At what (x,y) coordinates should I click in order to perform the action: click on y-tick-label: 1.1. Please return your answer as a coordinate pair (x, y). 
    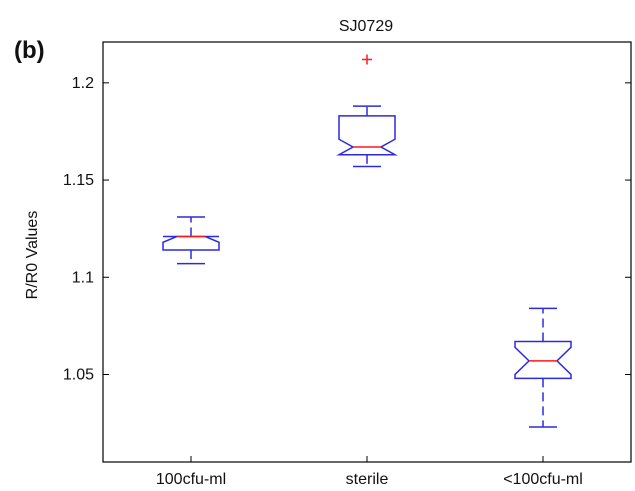
    Looking at the image, I should click on (83, 277).